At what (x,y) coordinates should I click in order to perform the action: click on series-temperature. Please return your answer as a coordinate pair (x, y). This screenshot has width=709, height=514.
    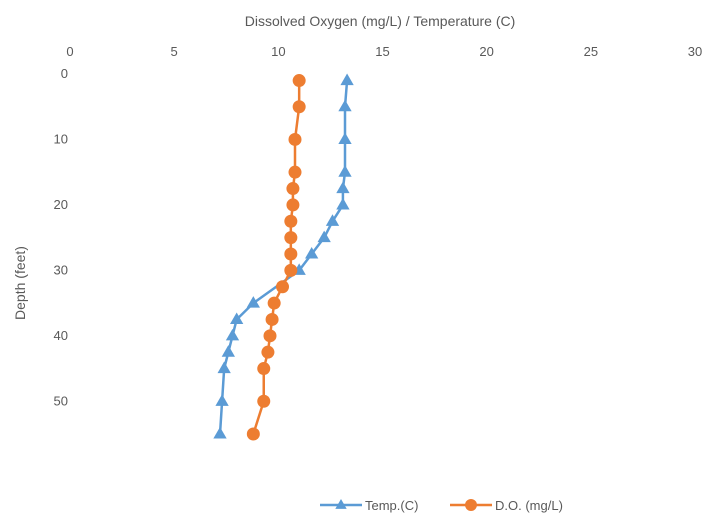
    Looking at the image, I should click on (283, 256).